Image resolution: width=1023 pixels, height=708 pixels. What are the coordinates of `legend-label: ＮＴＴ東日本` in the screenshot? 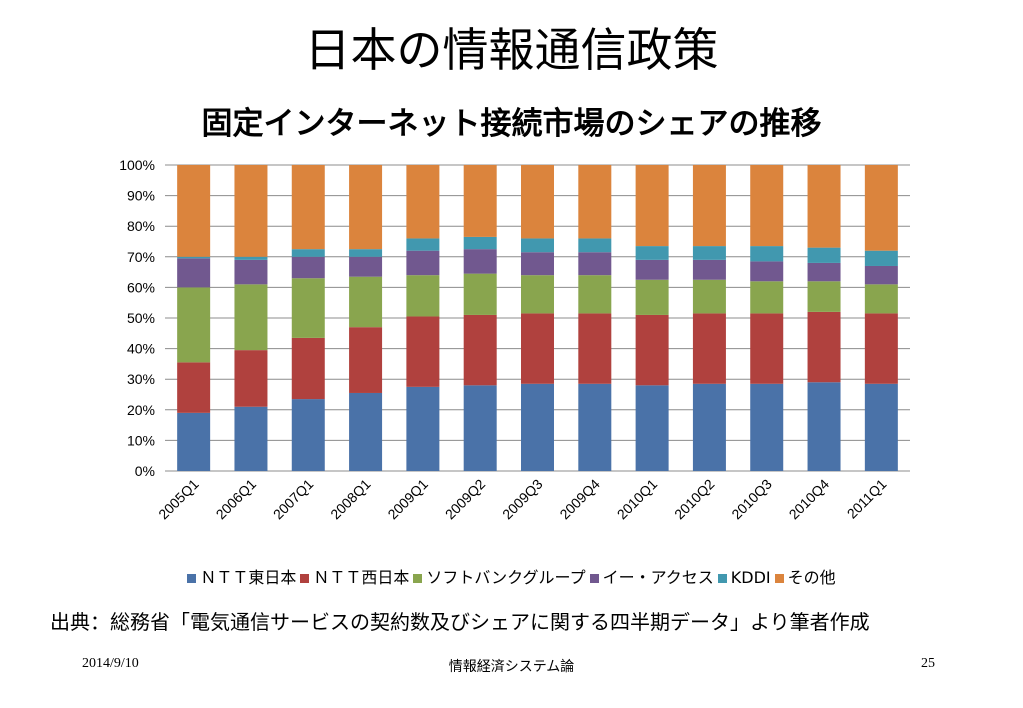 It's located at (248, 577).